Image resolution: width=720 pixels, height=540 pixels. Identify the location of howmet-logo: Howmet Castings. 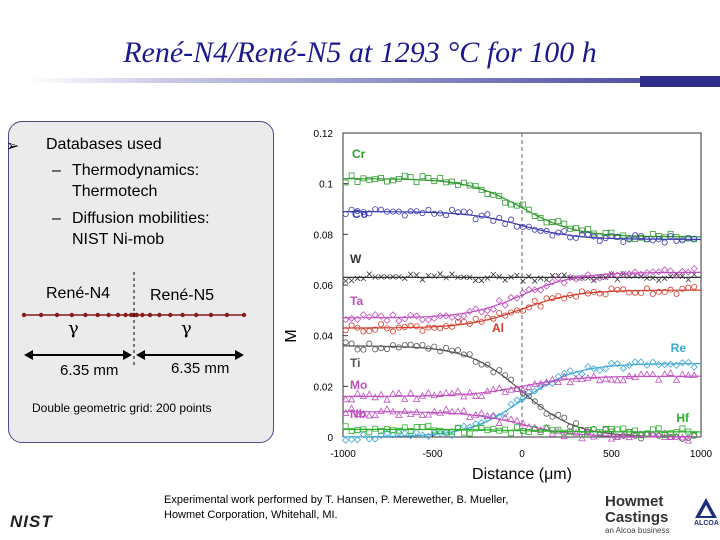
(636, 510).